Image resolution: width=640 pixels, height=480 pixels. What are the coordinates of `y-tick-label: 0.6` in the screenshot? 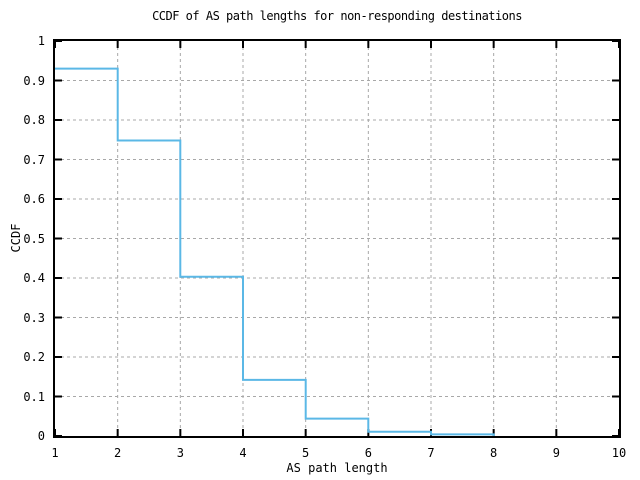 It's located at (34, 199).